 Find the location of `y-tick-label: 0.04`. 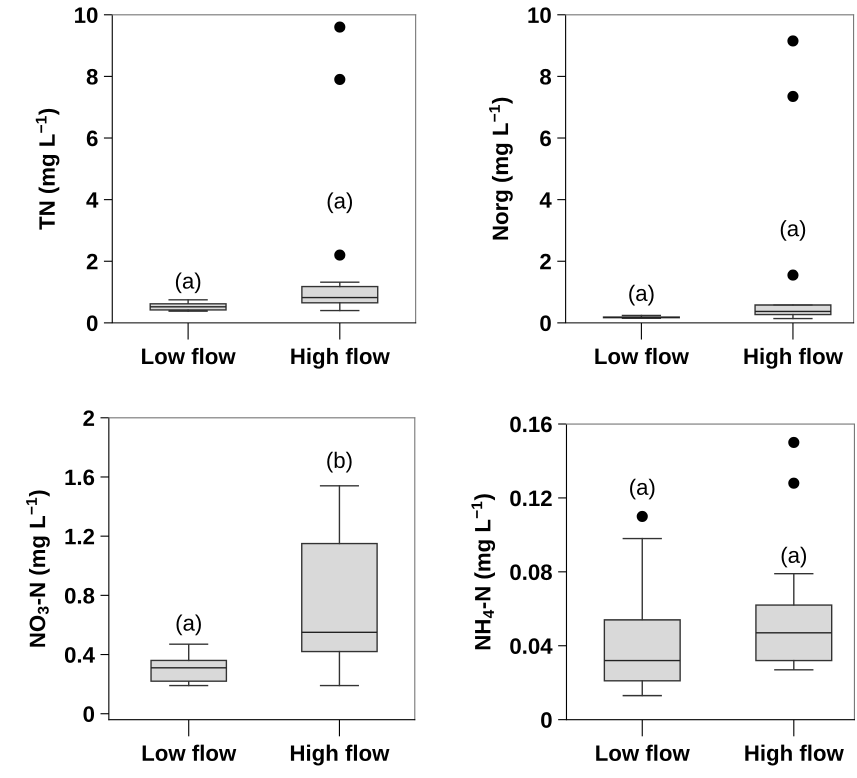

y-tick-label: 0.04 is located at coordinates (531, 646).